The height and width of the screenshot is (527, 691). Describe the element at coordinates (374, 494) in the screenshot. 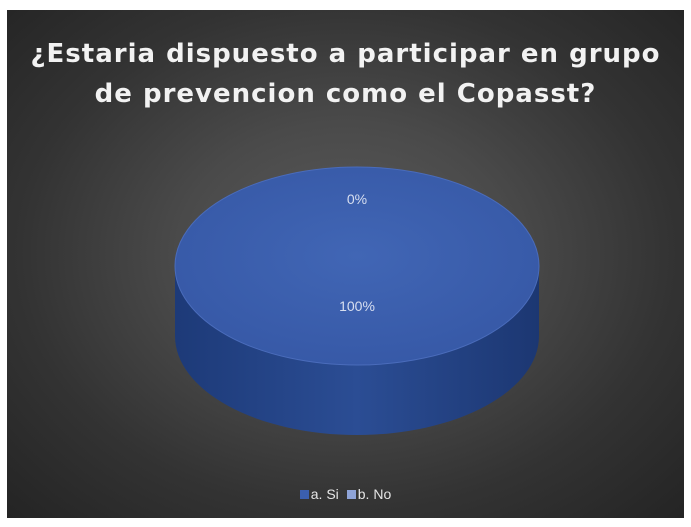

I see `legend-label-b-no: b. No` at that location.